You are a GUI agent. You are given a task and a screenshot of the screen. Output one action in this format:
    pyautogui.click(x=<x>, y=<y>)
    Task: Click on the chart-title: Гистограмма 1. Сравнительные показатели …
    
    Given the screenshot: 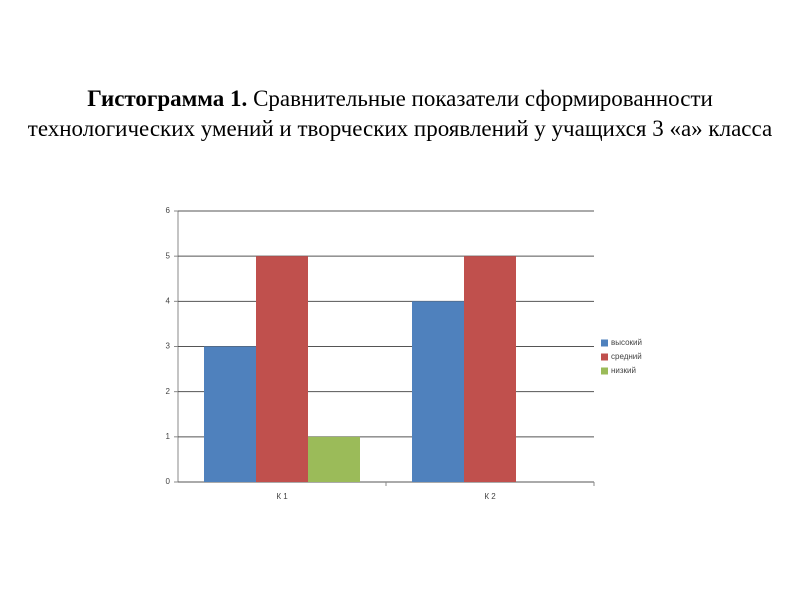 What is the action you would take?
    pyautogui.click(x=400, y=114)
    